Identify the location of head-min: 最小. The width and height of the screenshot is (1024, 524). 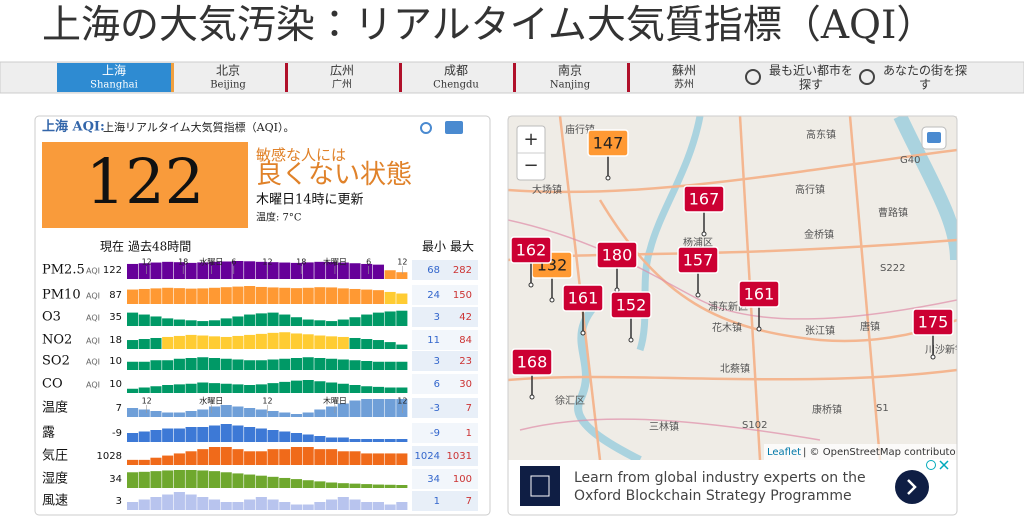
(434, 247).